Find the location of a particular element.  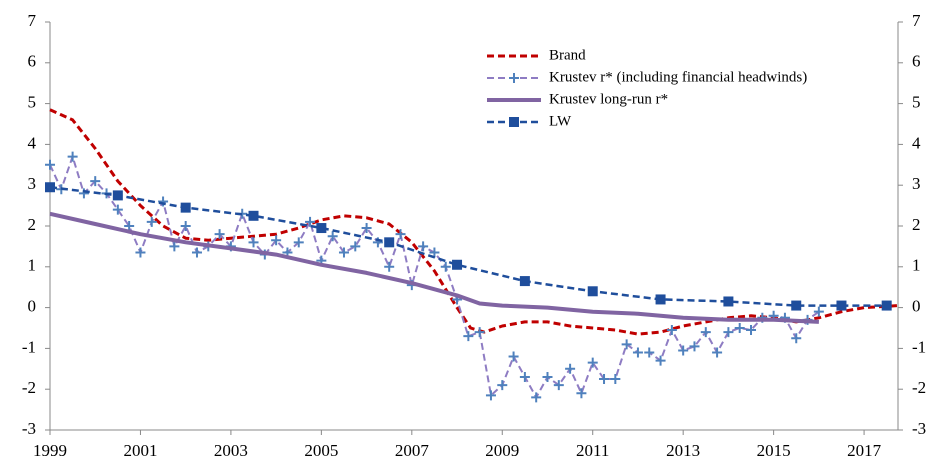

y2-tick-label: 7 is located at coordinates (916, 20).